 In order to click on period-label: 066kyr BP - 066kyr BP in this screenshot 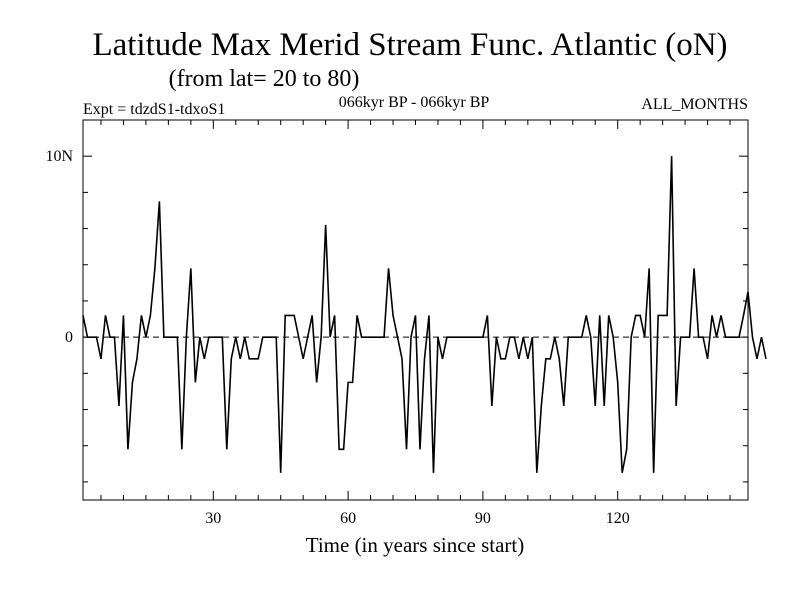, I will do `click(414, 102)`.